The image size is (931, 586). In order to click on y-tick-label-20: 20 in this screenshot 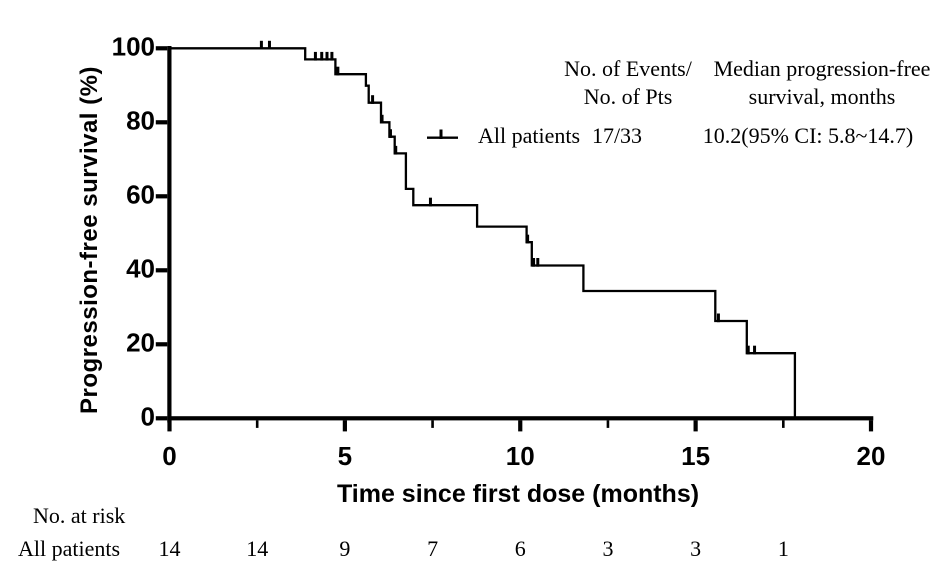, I will do `click(140, 342)`.